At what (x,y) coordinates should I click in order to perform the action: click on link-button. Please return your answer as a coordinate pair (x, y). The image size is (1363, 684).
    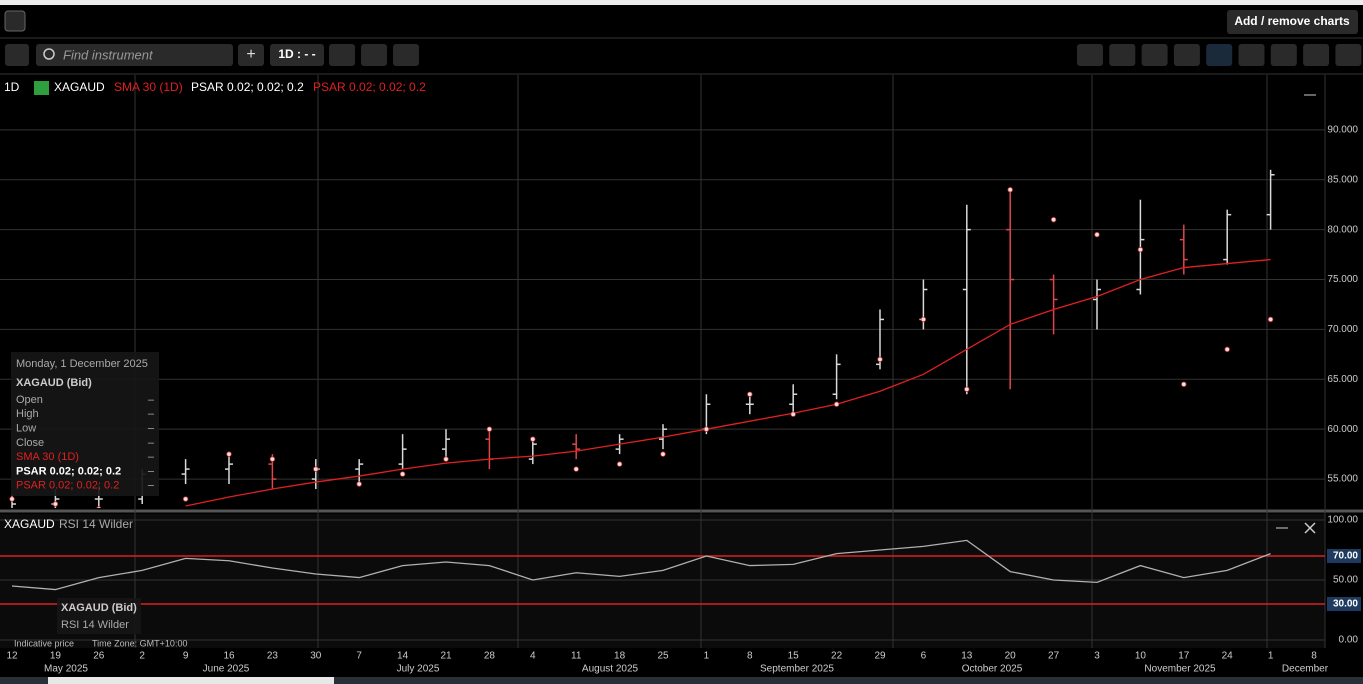
    Looking at the image, I should click on (17, 55).